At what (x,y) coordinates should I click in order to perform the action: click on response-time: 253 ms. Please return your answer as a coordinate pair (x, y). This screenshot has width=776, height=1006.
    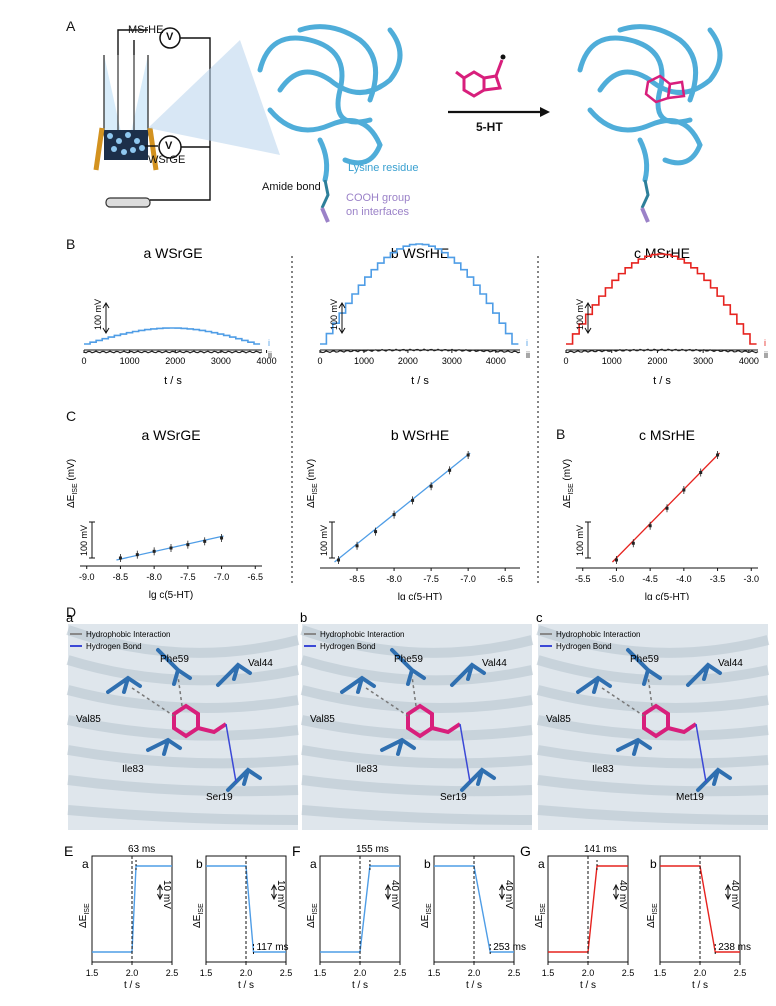
    Looking at the image, I should click on (509, 947).